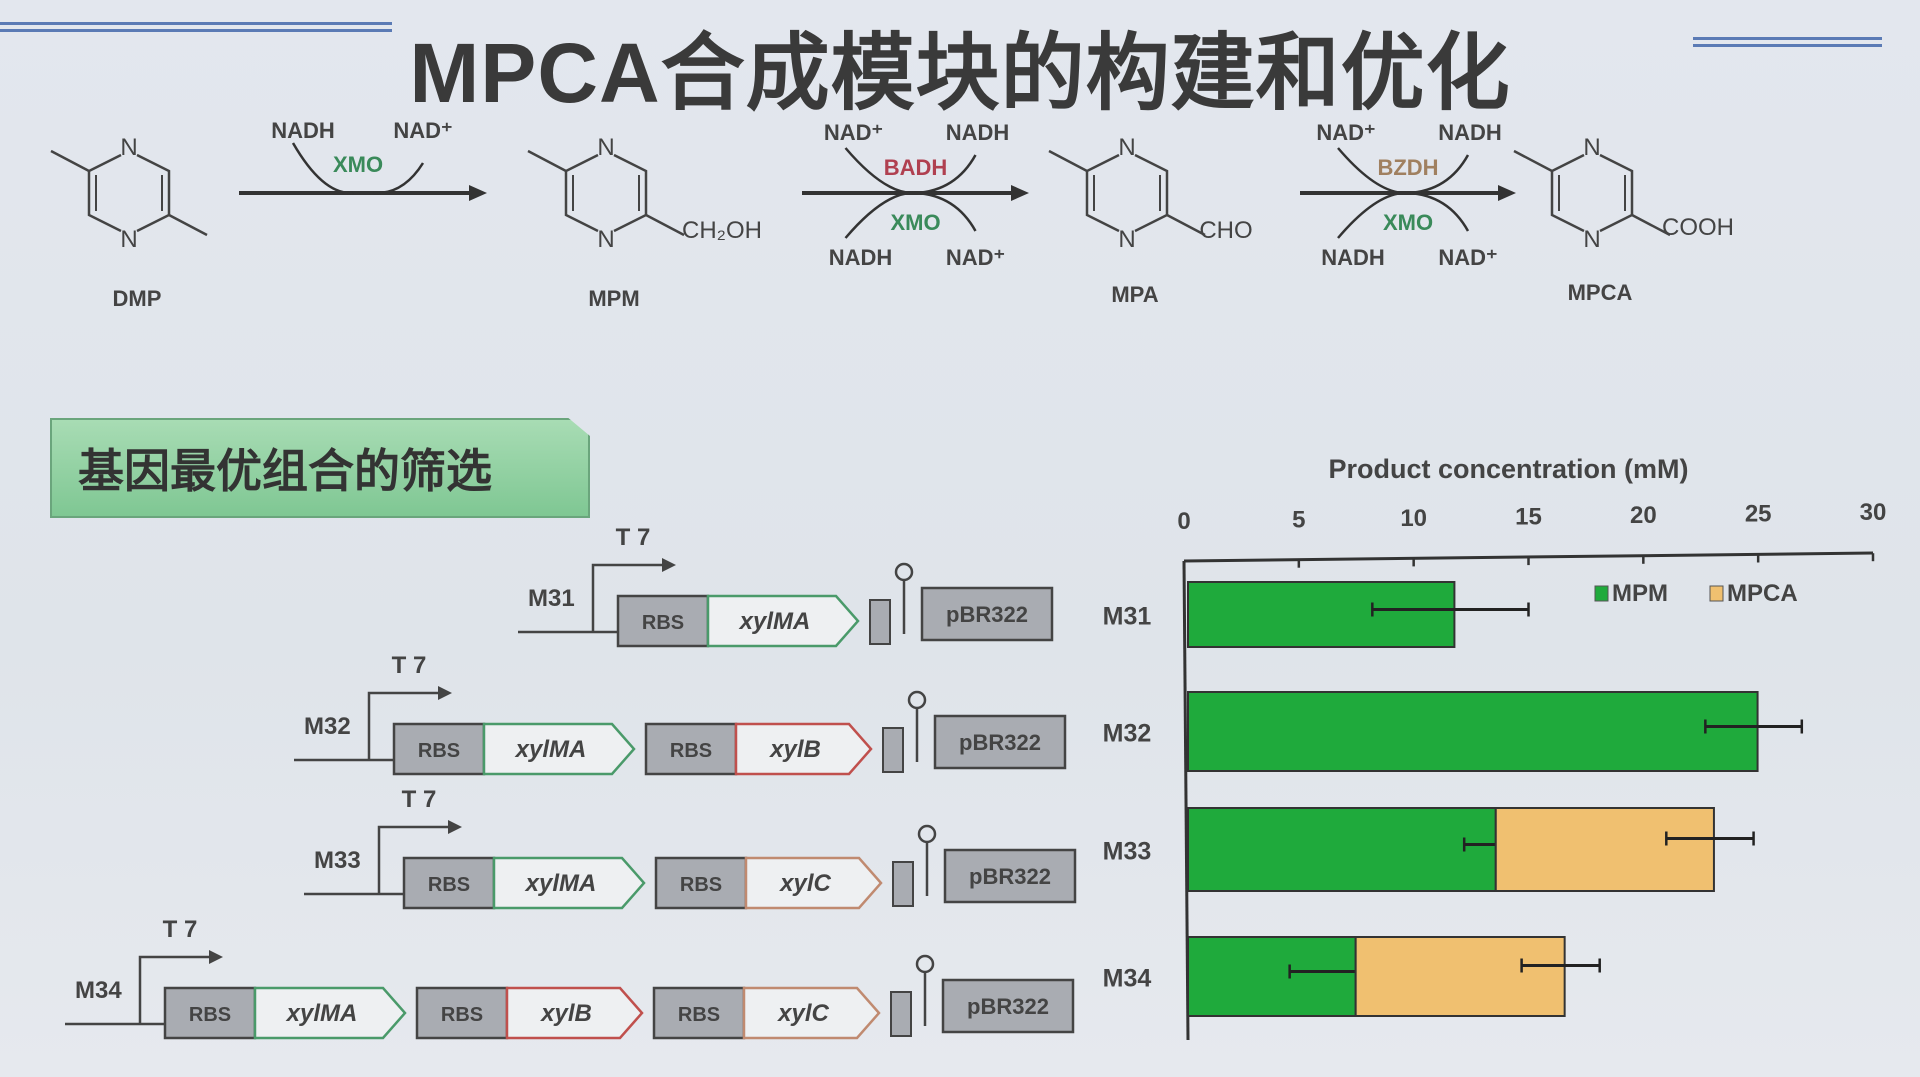 The height and width of the screenshot is (1077, 1920). Describe the element at coordinates (1127, 979) in the screenshot. I see `category-label: M34` at that location.